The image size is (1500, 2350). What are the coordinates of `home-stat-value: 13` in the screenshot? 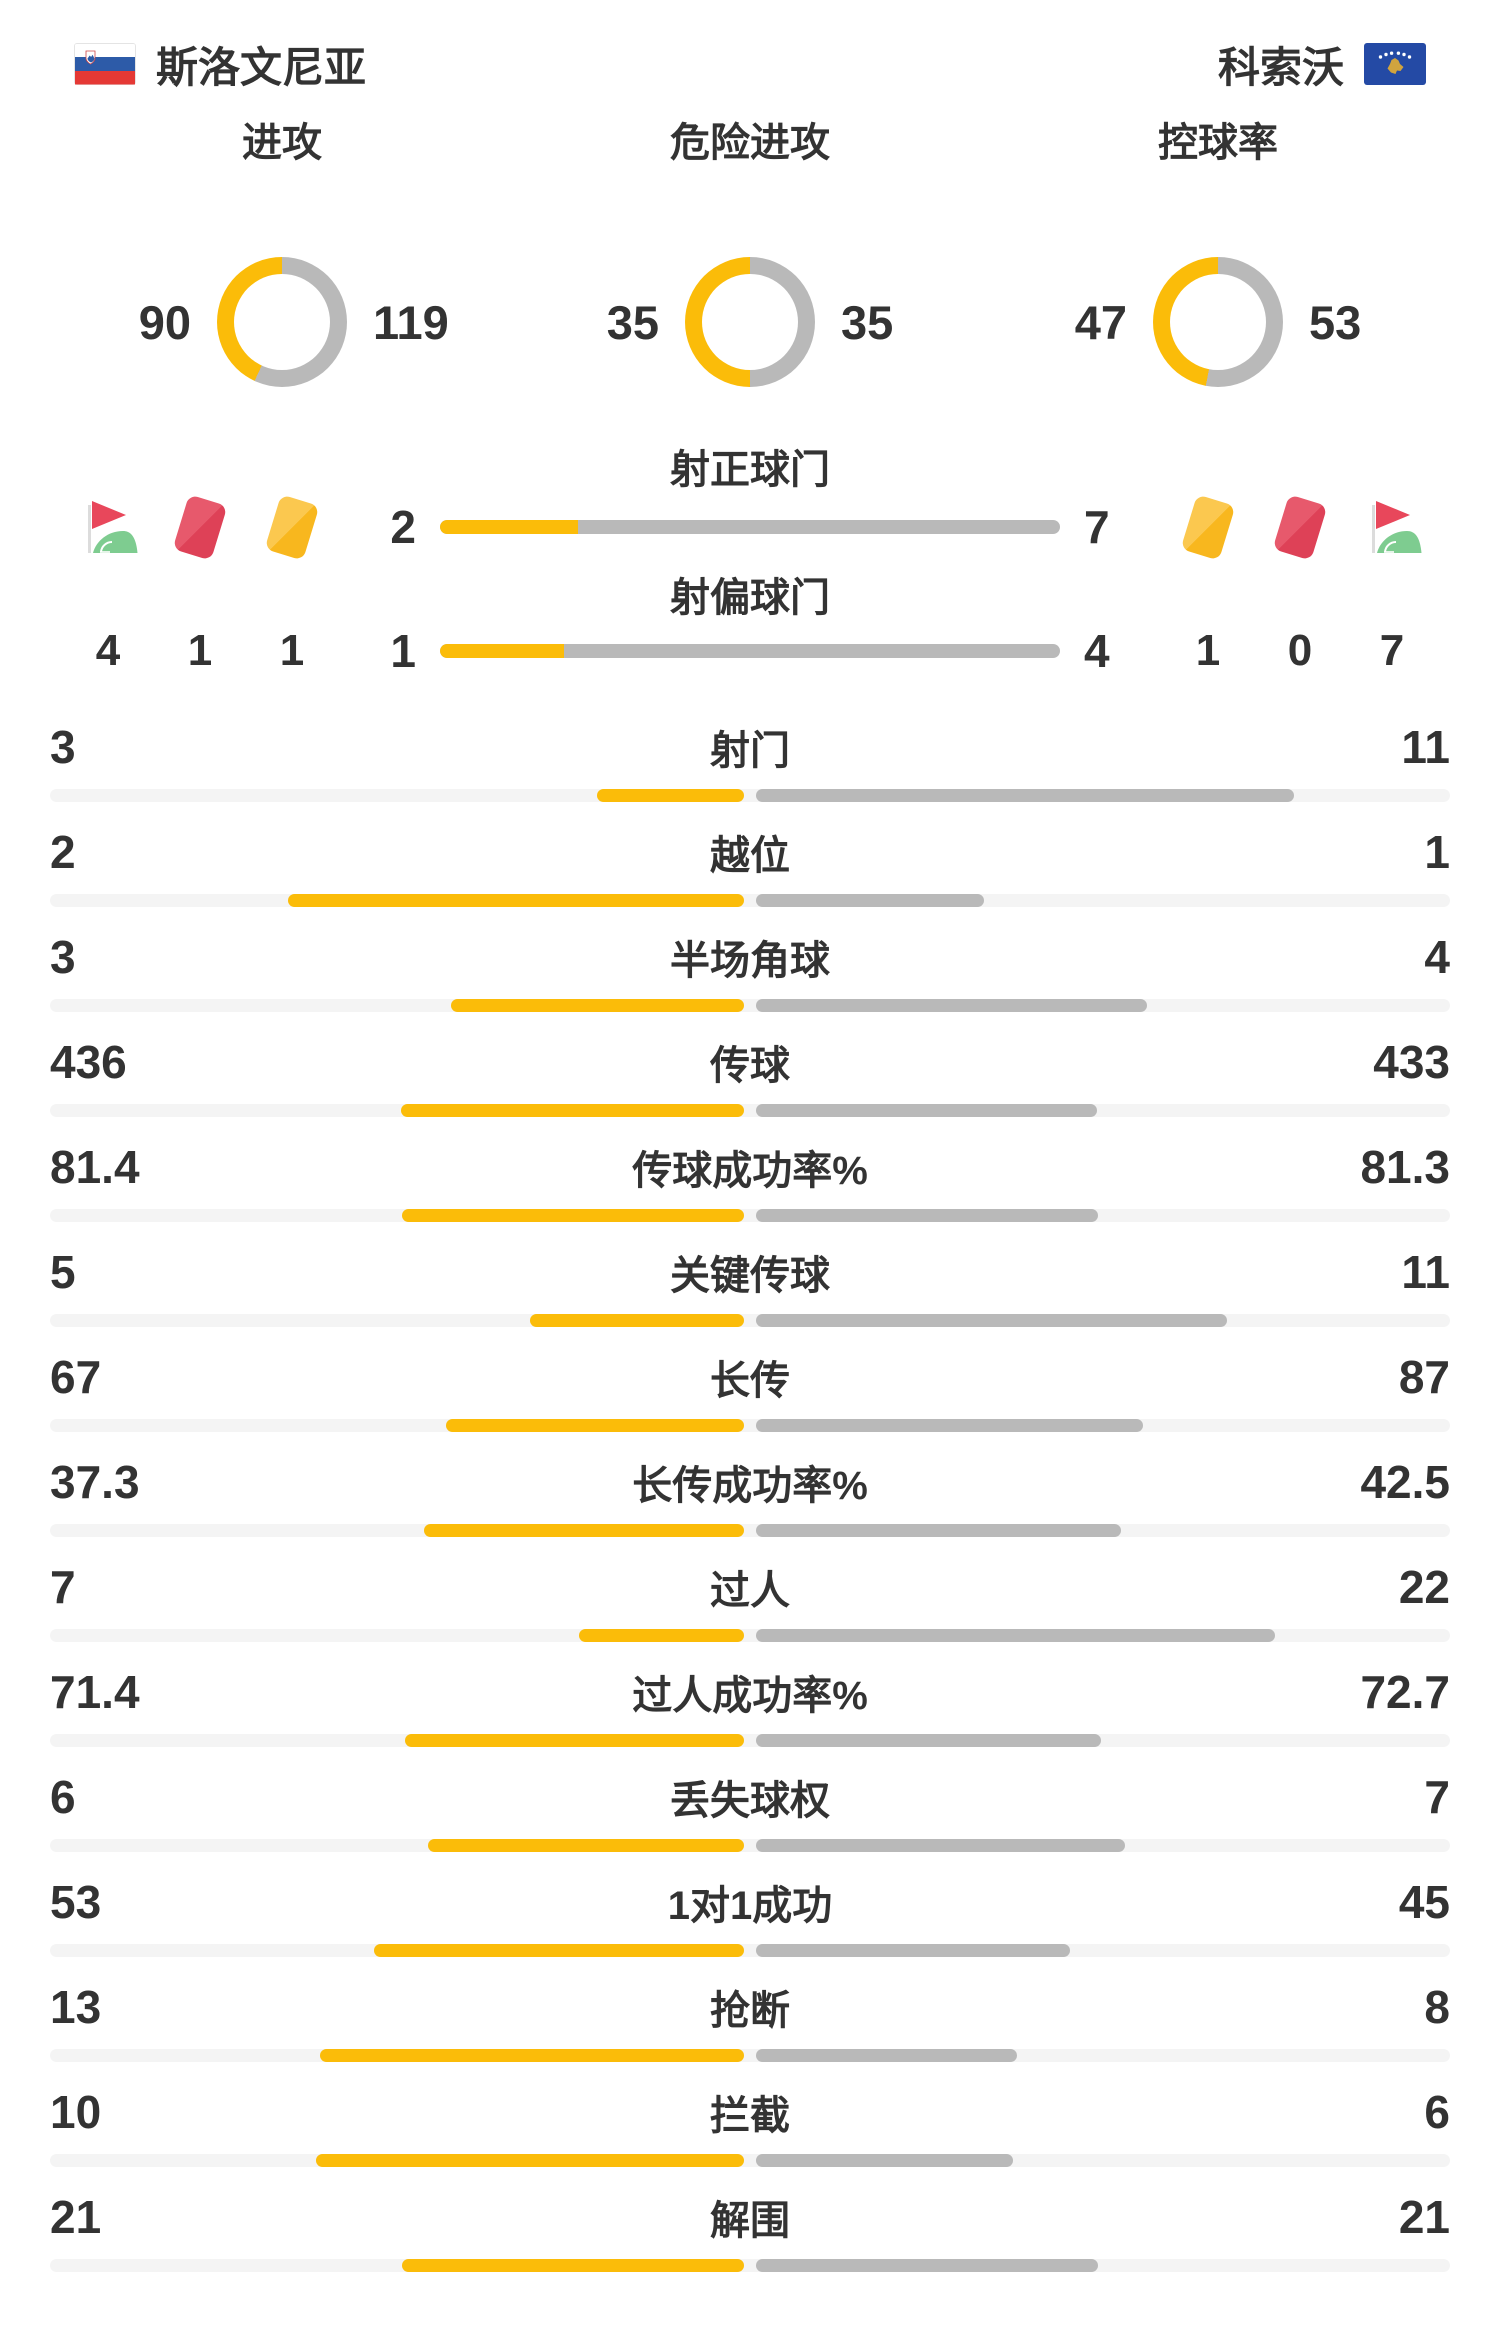 It's located at (76, 2007).